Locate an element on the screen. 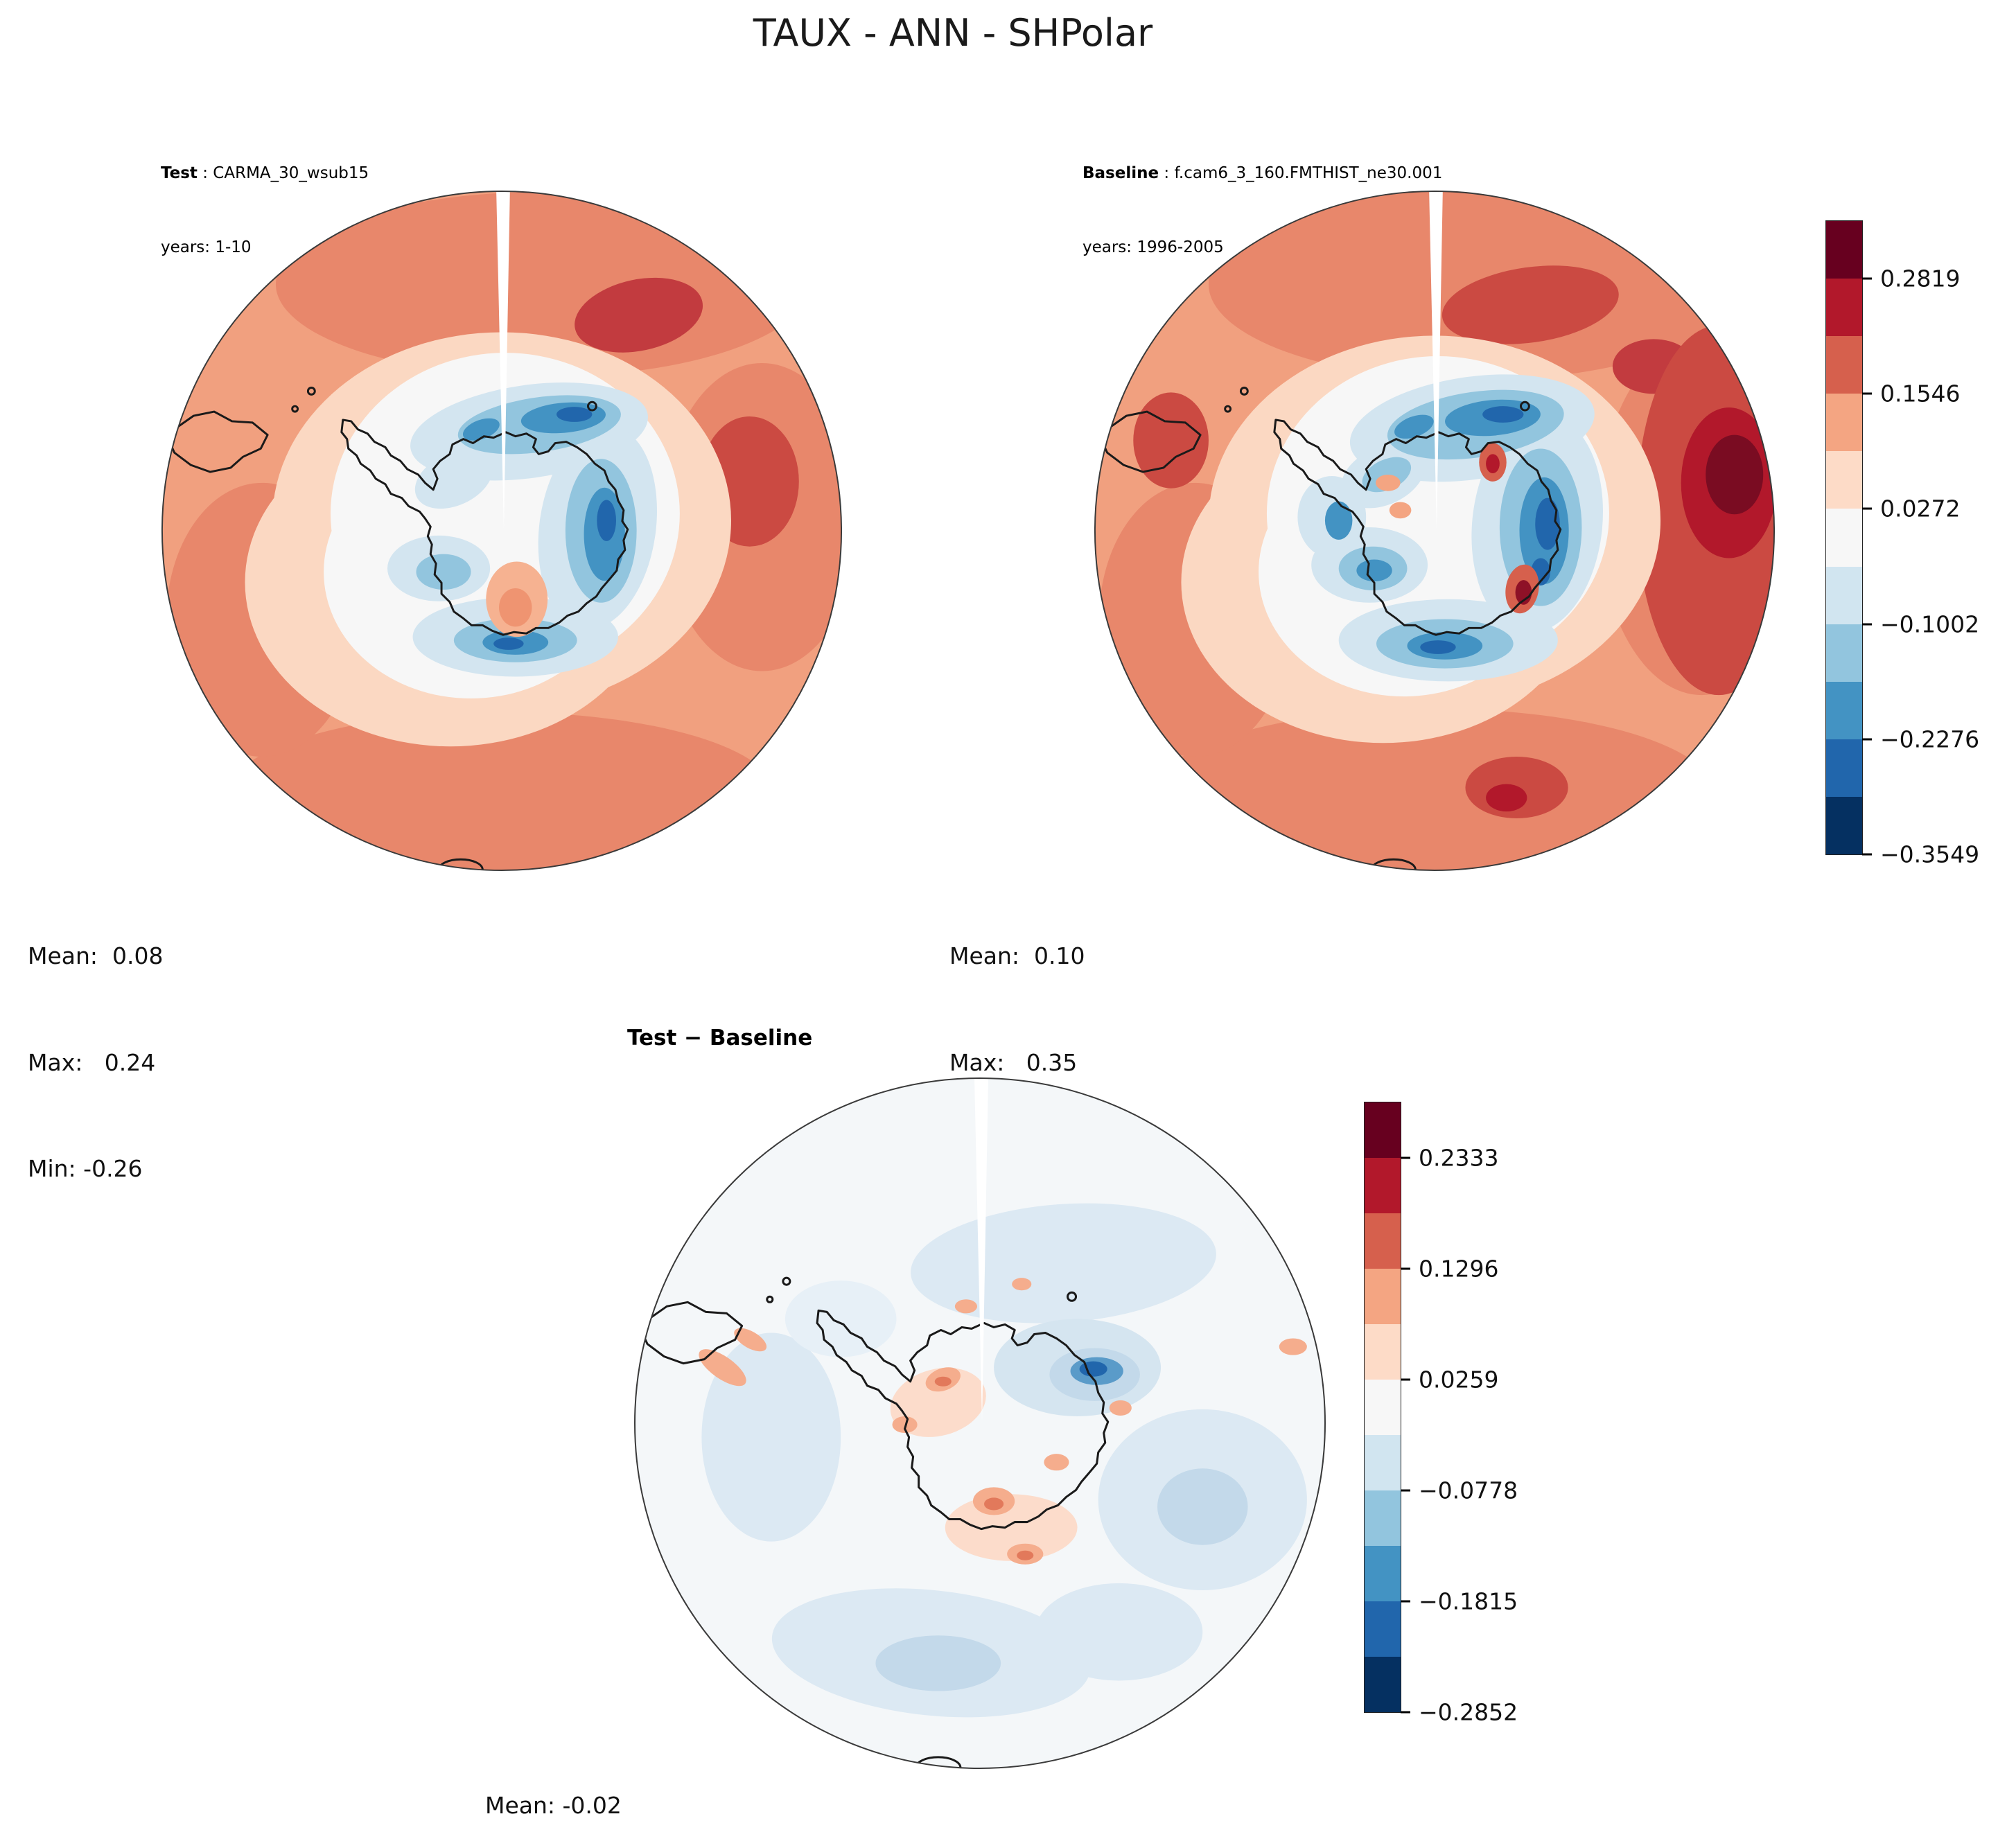 This screenshot has width=2007, height=1848. baseline-dataset-line: Baseline : f.cam6_3_160.FMTHIST_ne30.001 is located at coordinates (1262, 173).